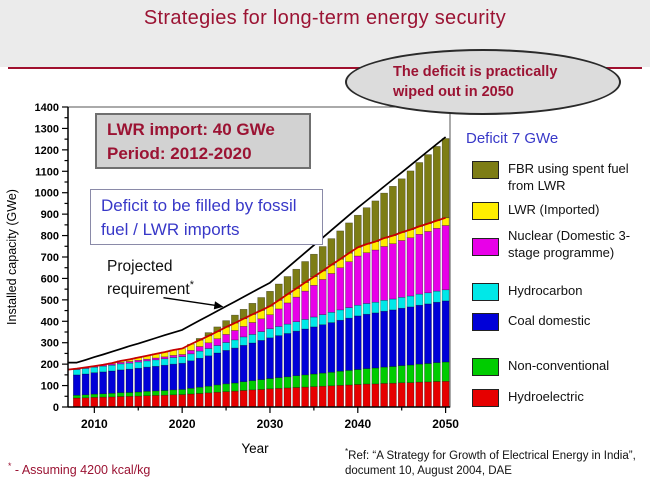 This screenshot has height=487, width=650. I want to click on title-divider-rule, so click(325, 68).